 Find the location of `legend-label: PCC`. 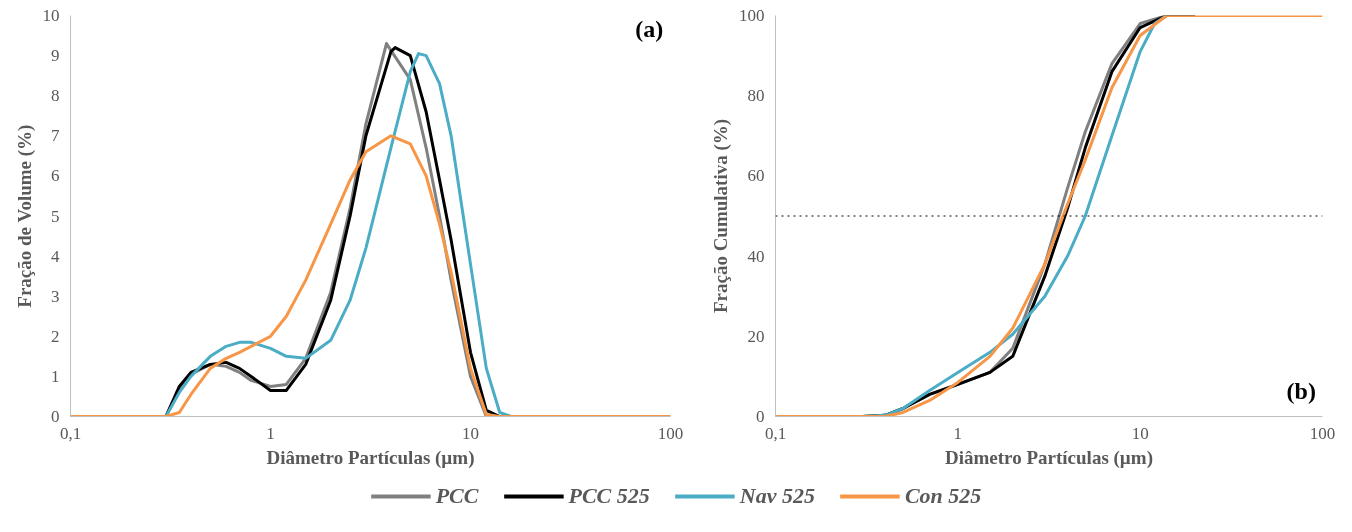

legend-label: PCC is located at coordinates (457, 496).